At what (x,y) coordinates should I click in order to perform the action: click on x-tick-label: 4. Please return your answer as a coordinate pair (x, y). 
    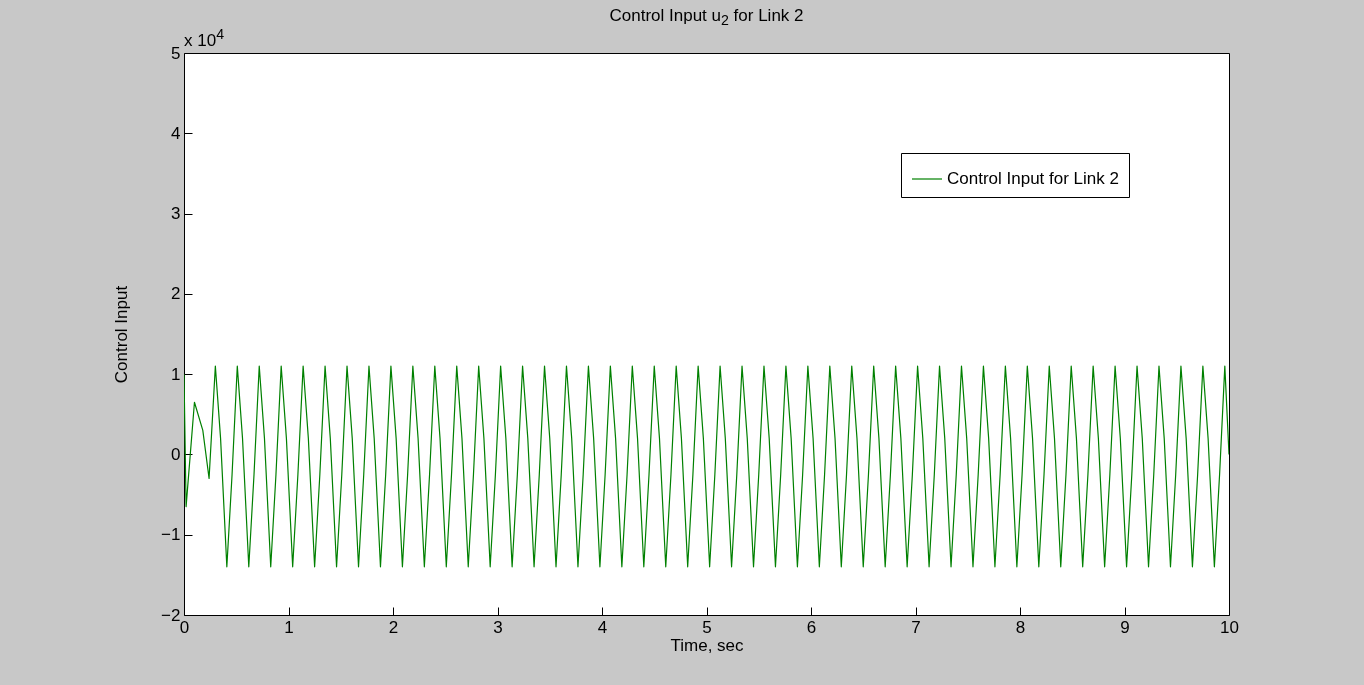
    Looking at the image, I should click on (602, 627).